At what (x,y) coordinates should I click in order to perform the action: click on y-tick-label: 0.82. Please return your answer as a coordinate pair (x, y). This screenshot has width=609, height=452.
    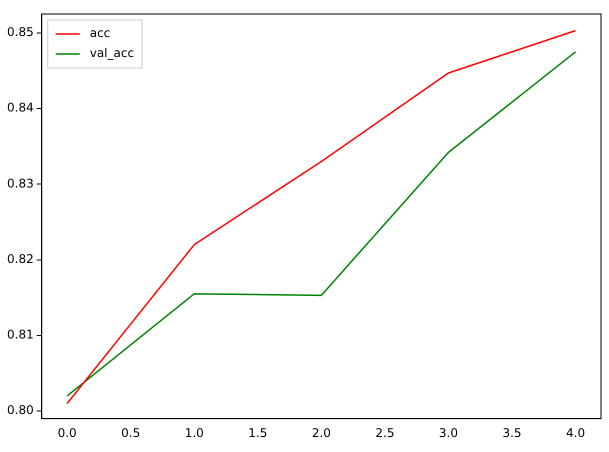
    Looking at the image, I should click on (20, 259).